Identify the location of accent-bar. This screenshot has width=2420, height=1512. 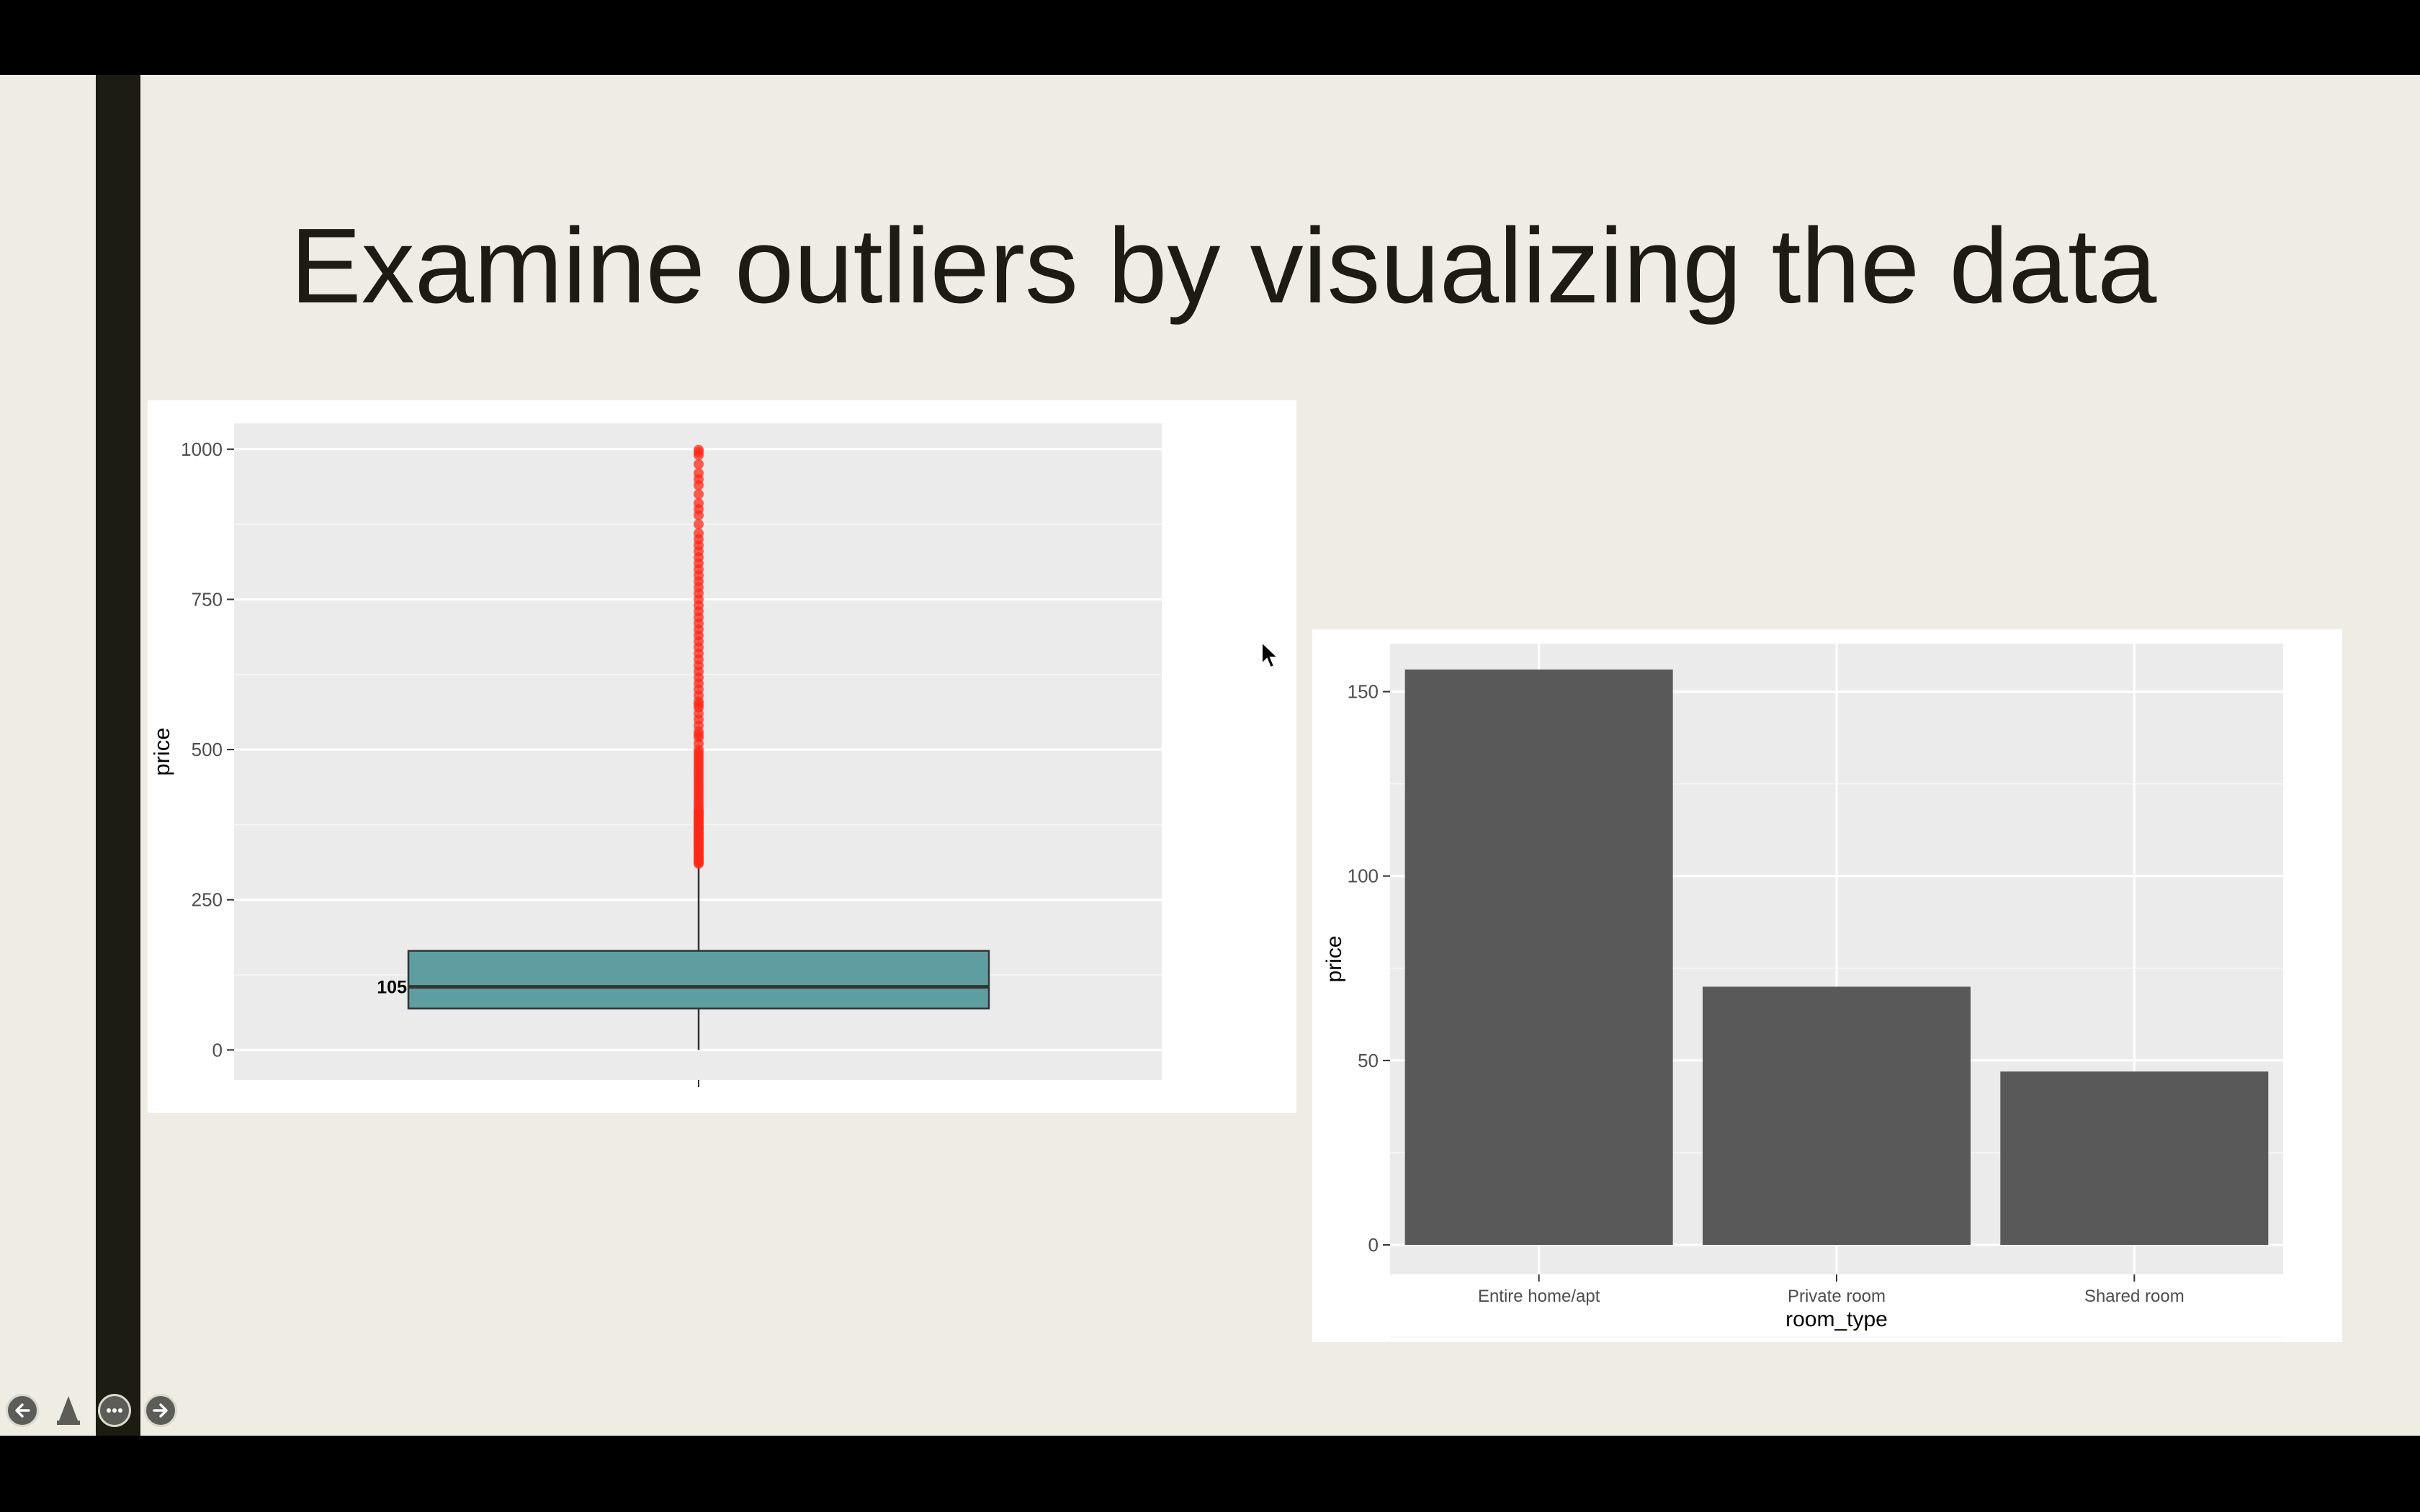
(118, 755).